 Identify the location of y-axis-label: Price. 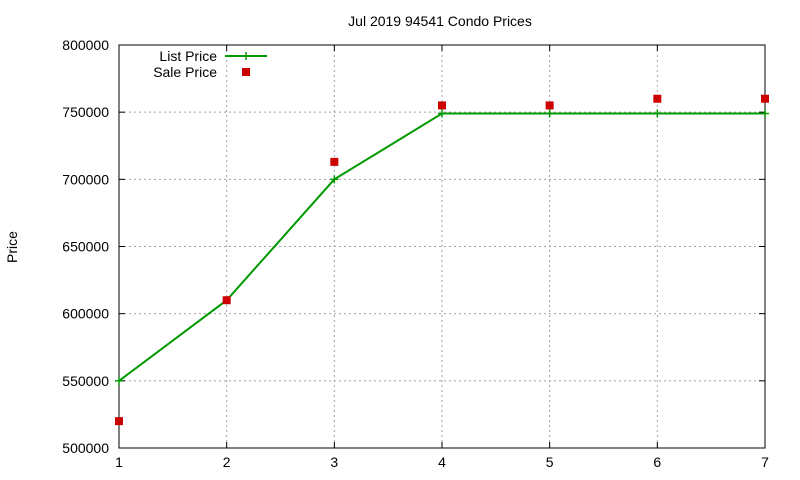
(12, 247).